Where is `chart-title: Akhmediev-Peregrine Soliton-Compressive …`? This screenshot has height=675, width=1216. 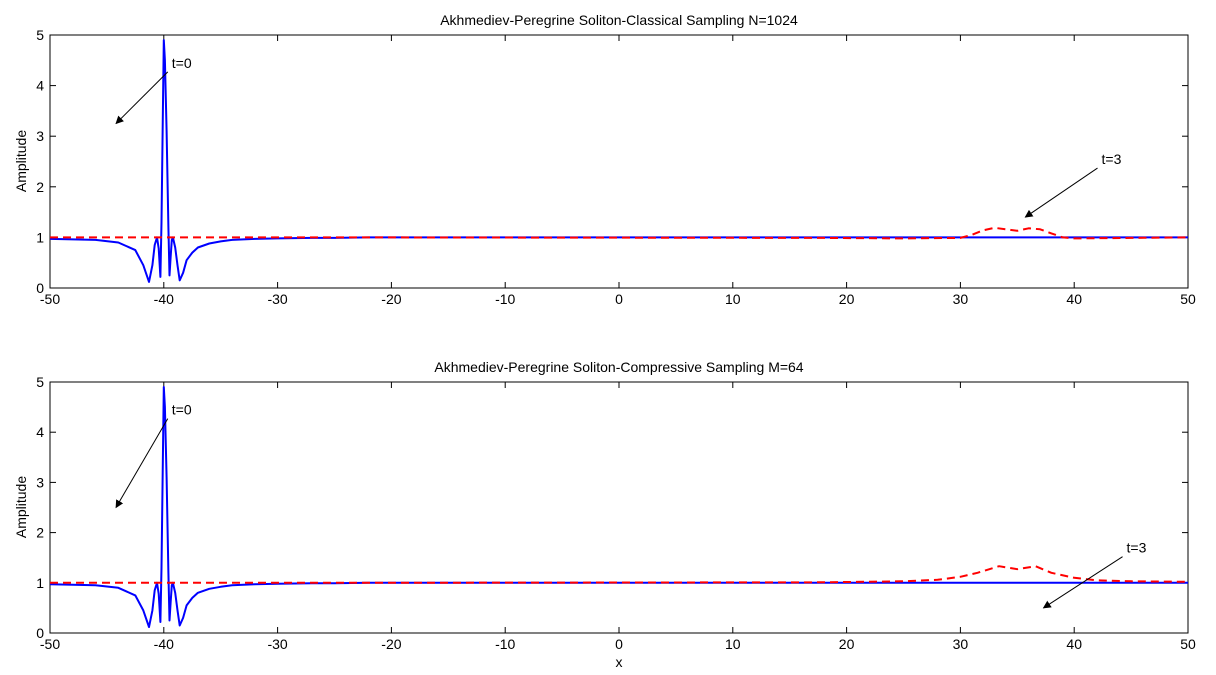
chart-title: Akhmediev-Peregrine Soliton-Compressive … is located at coordinates (618, 367).